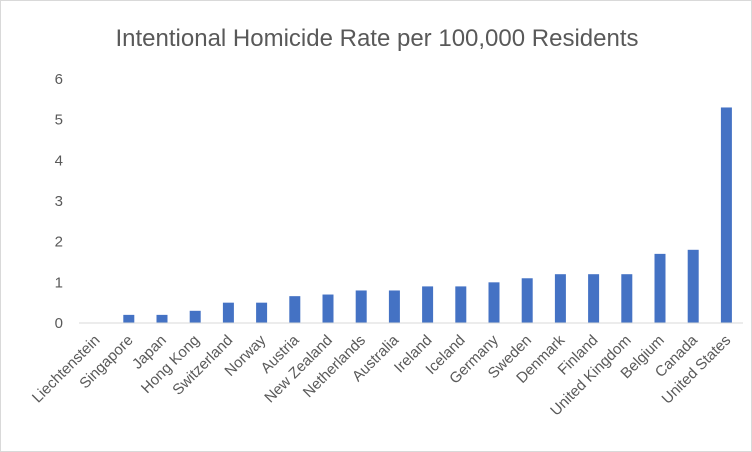 This screenshot has width=752, height=452. Describe the element at coordinates (59, 79) in the screenshot. I see `y-tick-label: 6` at that location.